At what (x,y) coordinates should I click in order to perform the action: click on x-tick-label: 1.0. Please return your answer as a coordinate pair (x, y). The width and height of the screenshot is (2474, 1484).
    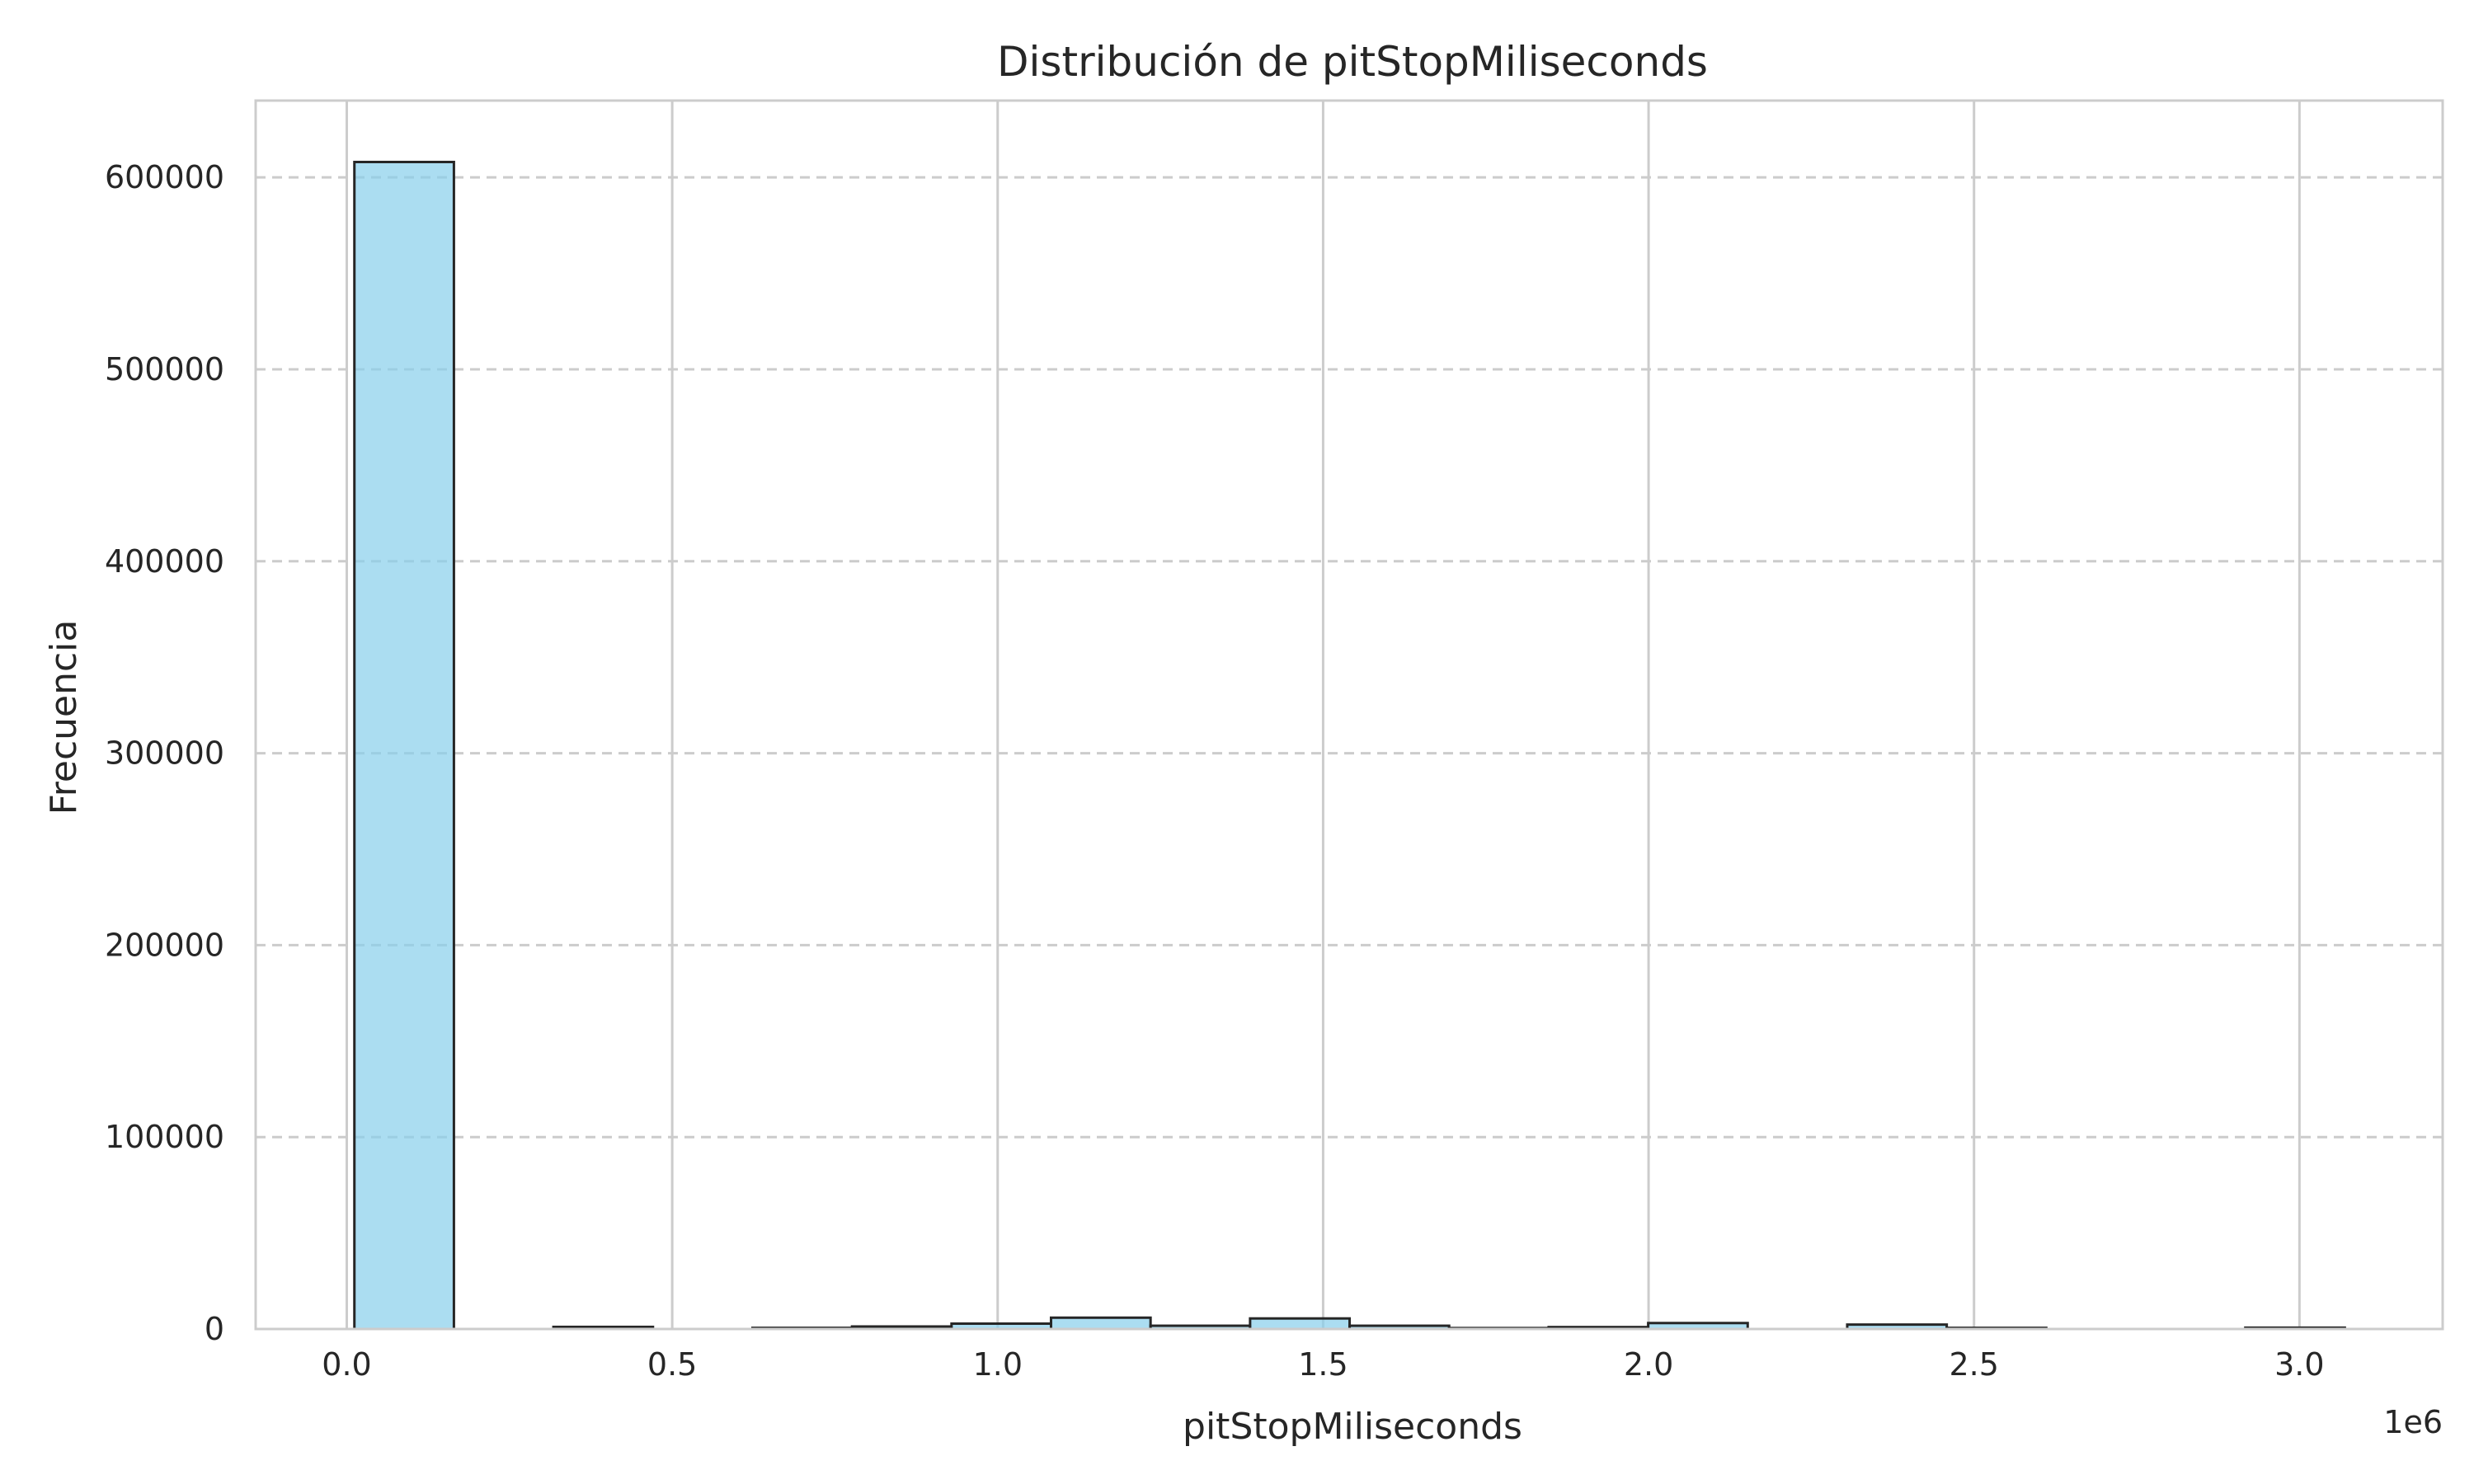
    Looking at the image, I should click on (998, 1364).